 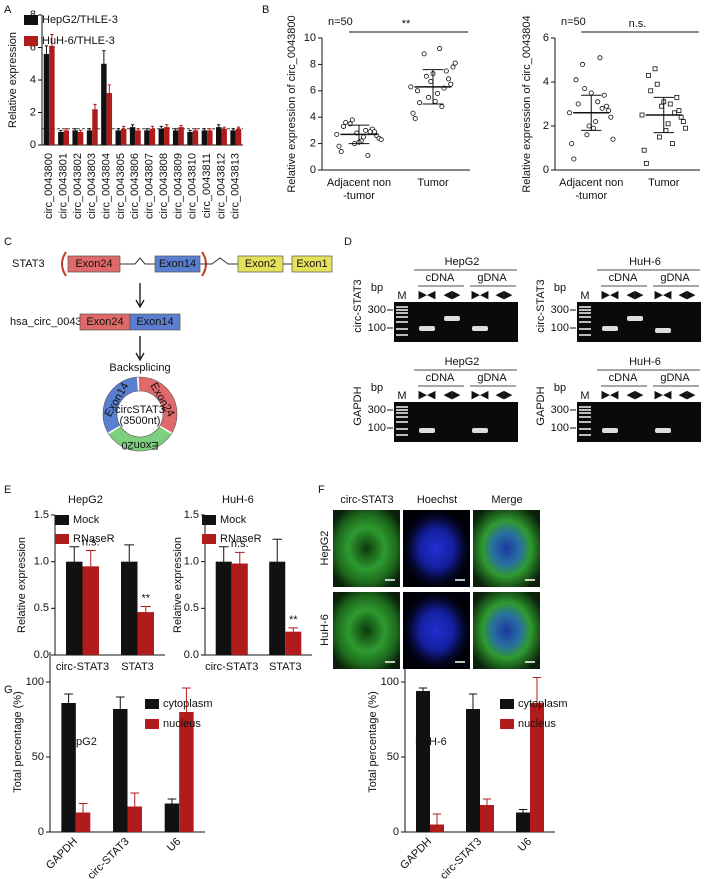 I want to click on ring-outline, so click(x=140, y=414).